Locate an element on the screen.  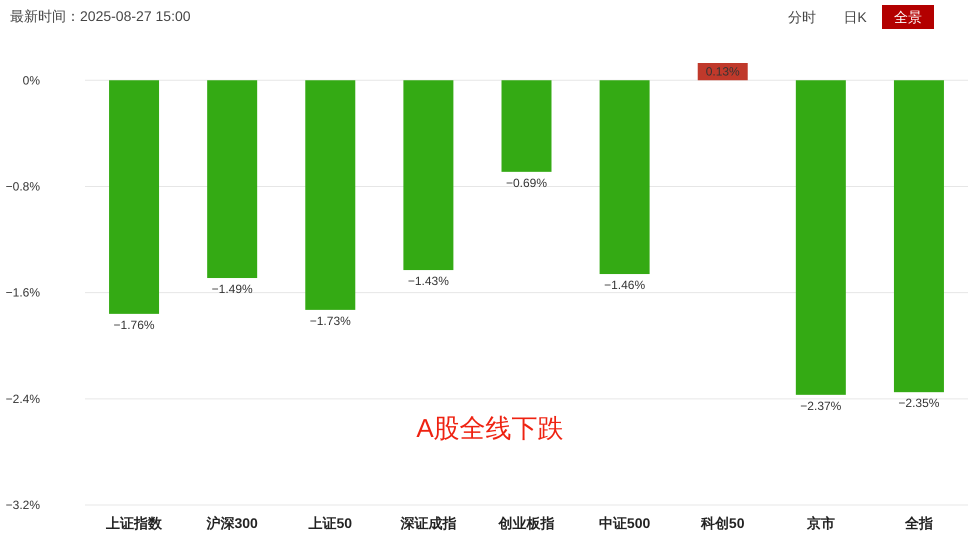
y-tick-label: −2.4% is located at coordinates (23, 399).